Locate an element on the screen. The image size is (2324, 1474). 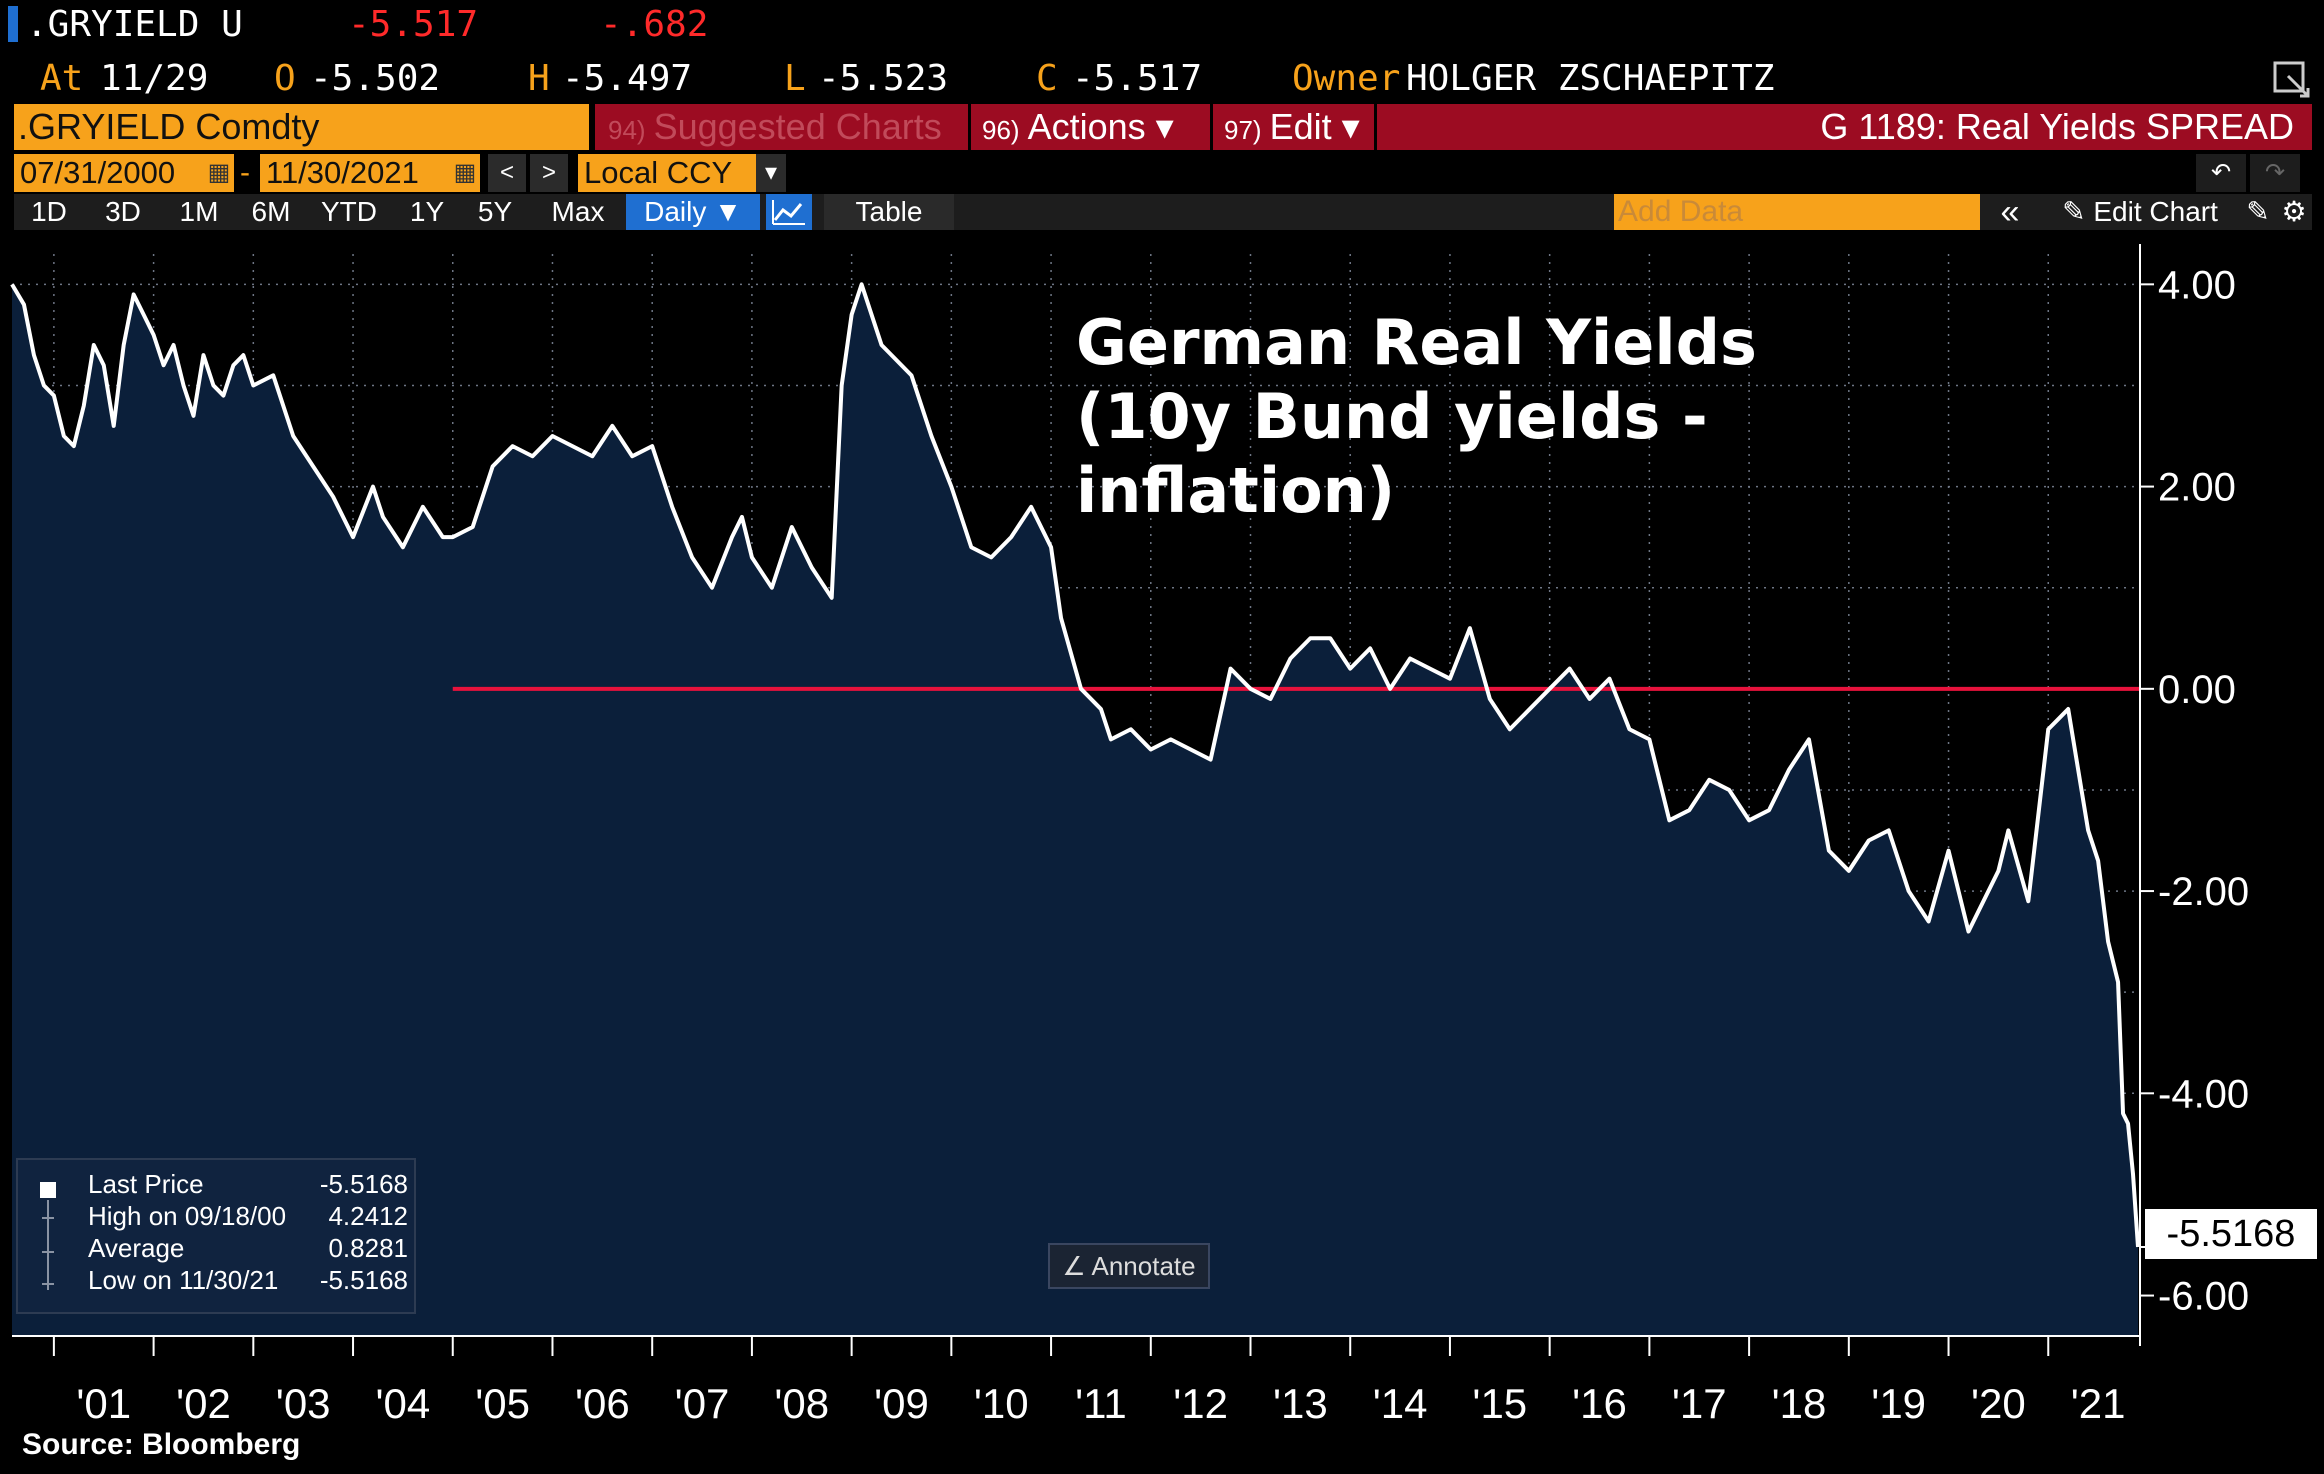
period-3d: 3D is located at coordinates (123, 211).